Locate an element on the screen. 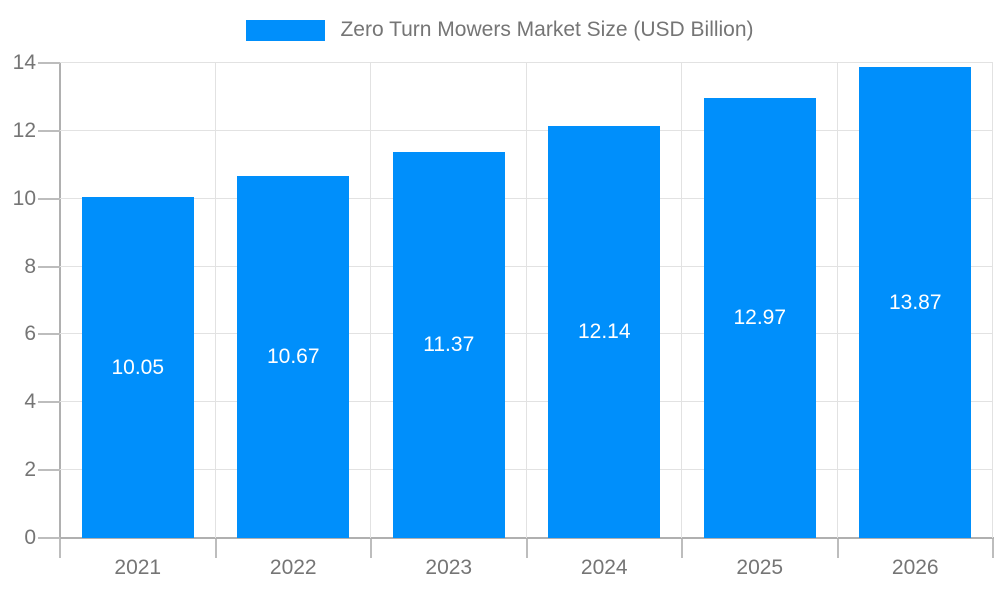 This screenshot has width=1000, height=600. x-axis-label: 2025 is located at coordinates (760, 567).